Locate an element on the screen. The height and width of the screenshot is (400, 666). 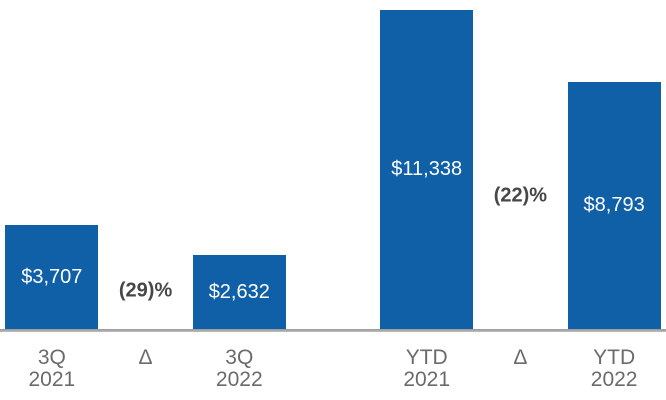
x-axis-tick-label: 3Q 2021 is located at coordinates (52, 369).